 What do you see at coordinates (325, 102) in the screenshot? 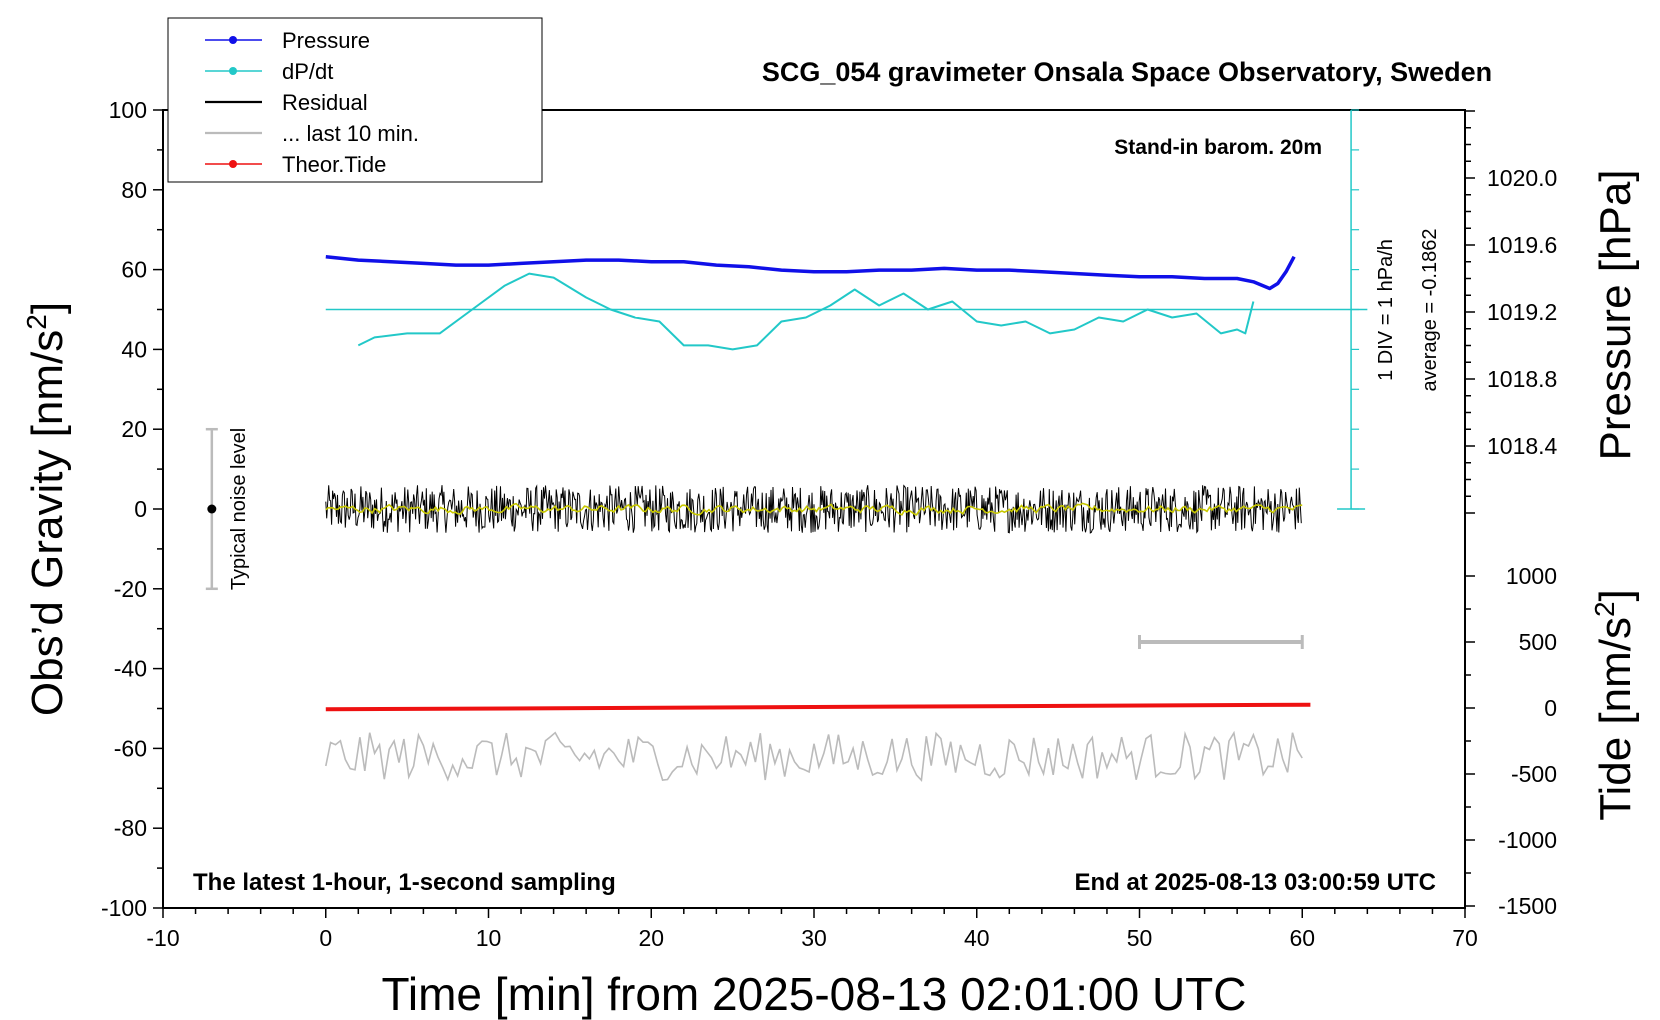
I see `legend-label: Residual` at bounding box center [325, 102].